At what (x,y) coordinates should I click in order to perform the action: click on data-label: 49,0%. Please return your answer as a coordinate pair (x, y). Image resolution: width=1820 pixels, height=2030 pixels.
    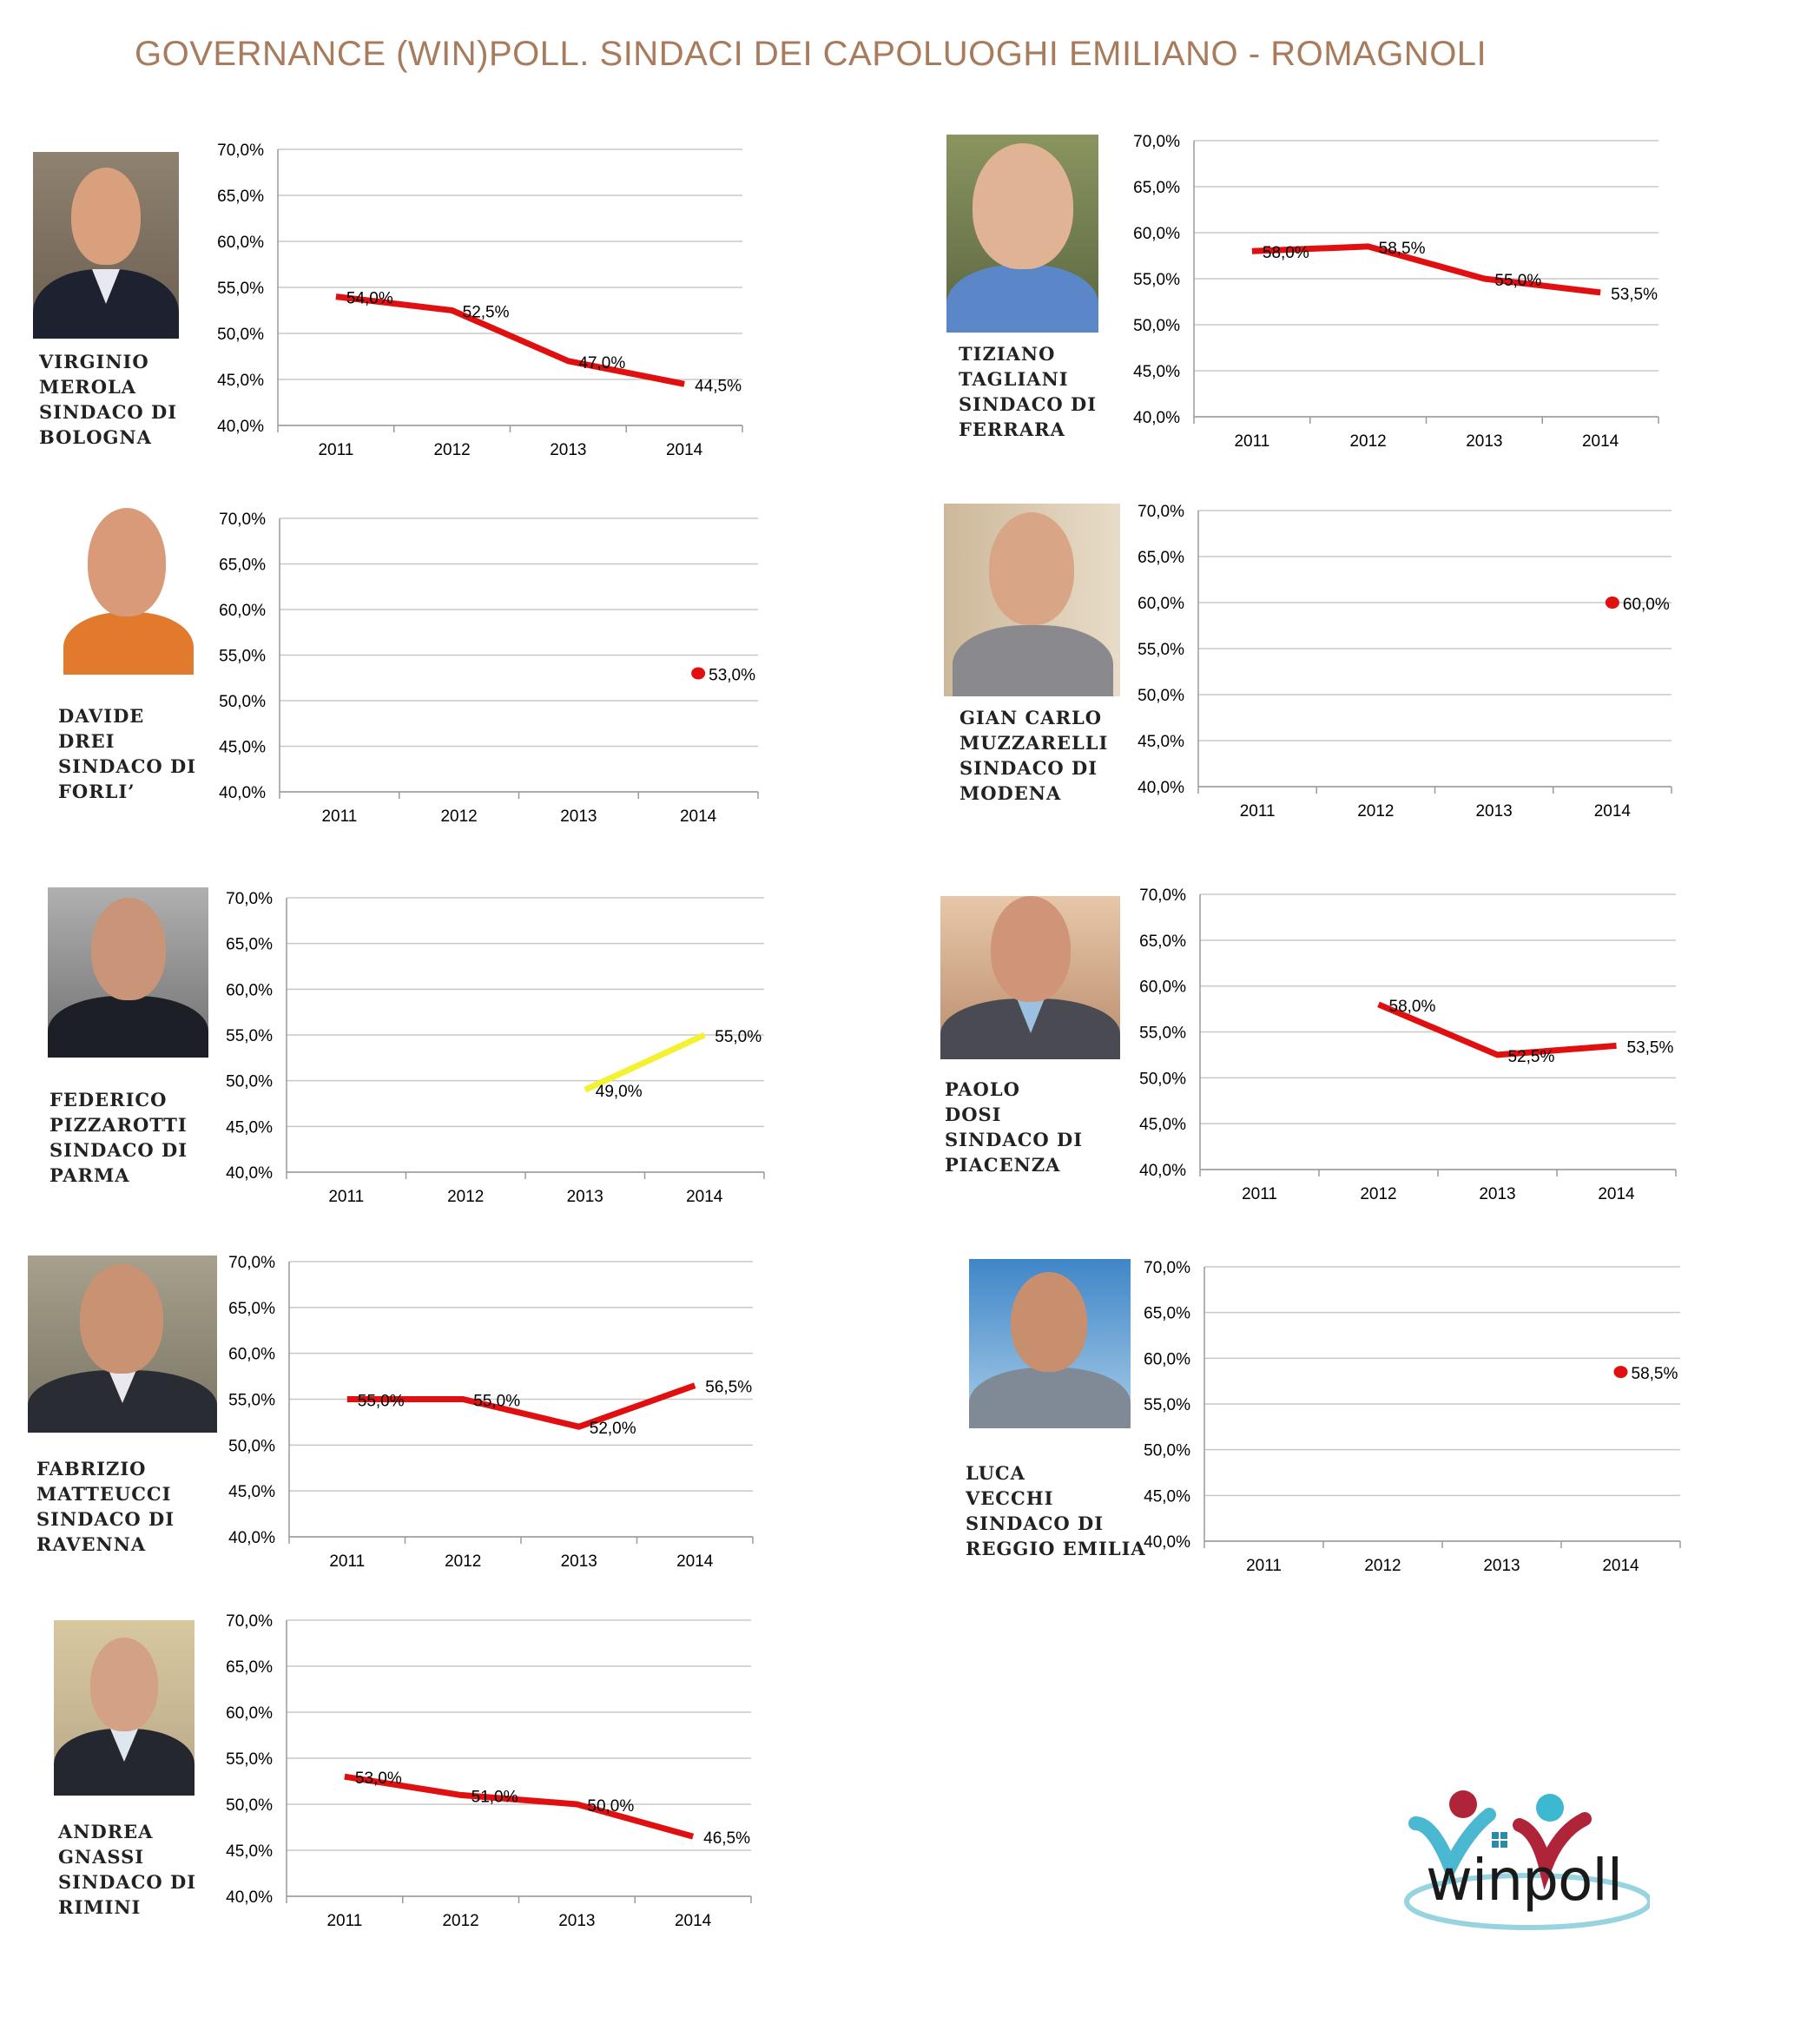
    Looking at the image, I should click on (619, 1092).